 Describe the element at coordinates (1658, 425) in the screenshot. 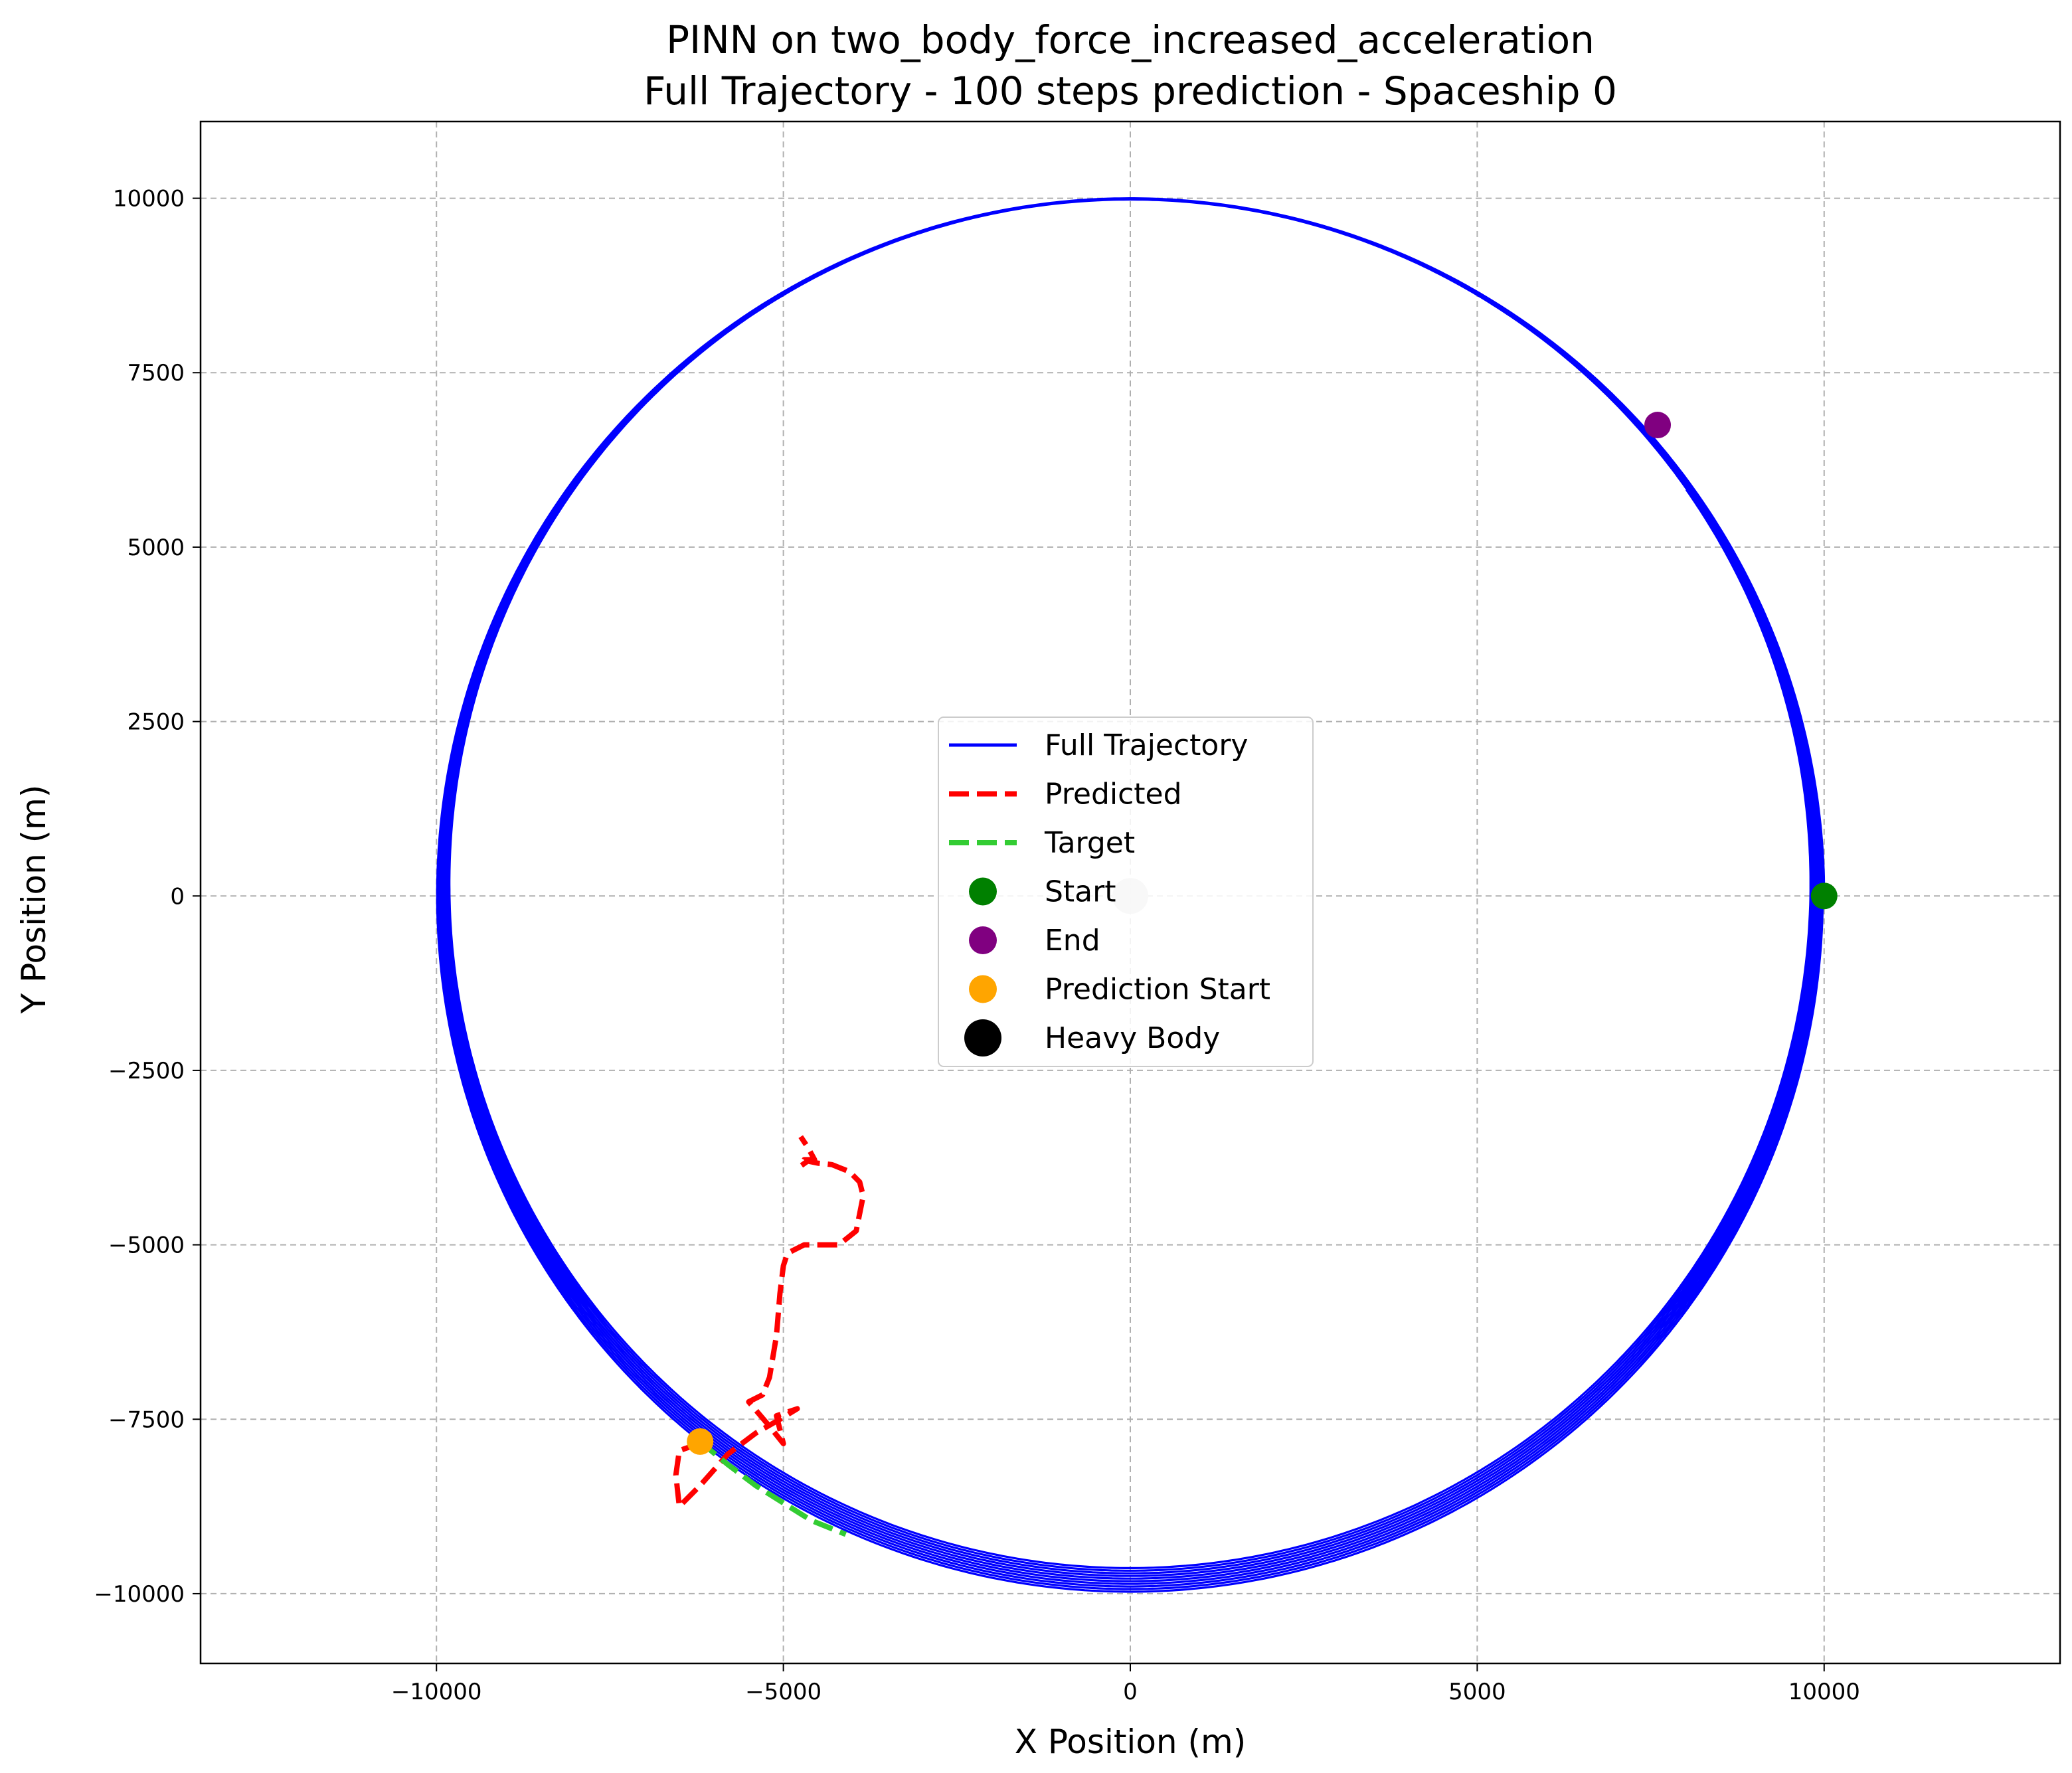

I see `end-marker` at that location.